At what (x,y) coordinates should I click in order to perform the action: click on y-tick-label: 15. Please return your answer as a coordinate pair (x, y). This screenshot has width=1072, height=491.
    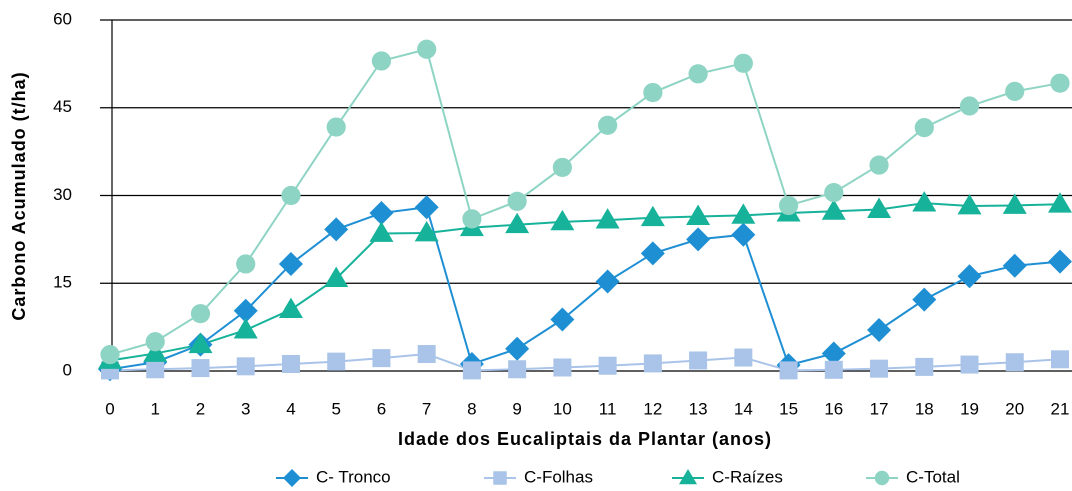
    Looking at the image, I should click on (62, 282).